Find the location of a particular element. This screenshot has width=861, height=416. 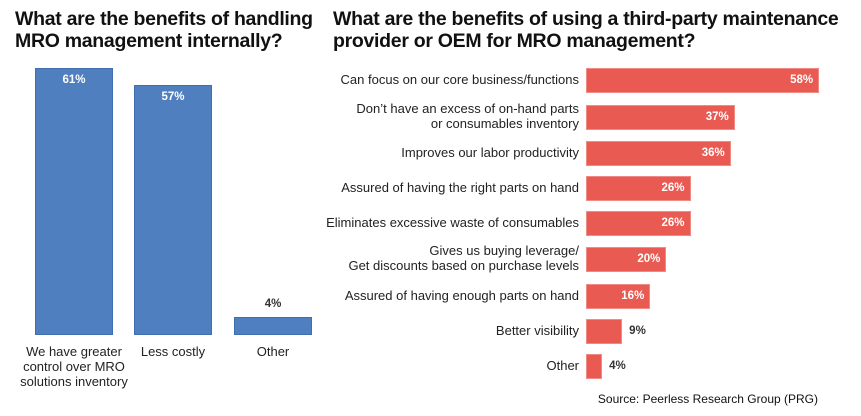

category-label: Less costly is located at coordinates (173, 351).